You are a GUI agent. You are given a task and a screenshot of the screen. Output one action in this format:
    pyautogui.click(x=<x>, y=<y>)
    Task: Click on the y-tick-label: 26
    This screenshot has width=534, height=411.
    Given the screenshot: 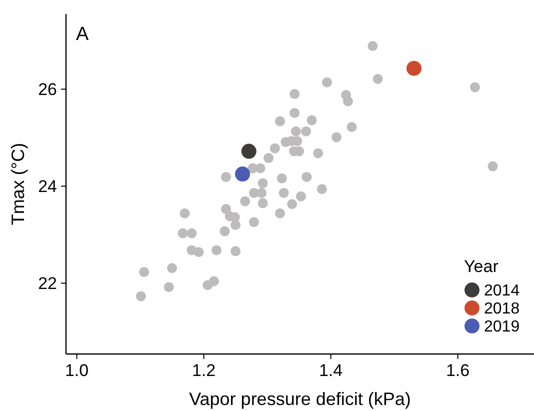 What is the action you would take?
    pyautogui.click(x=47, y=90)
    